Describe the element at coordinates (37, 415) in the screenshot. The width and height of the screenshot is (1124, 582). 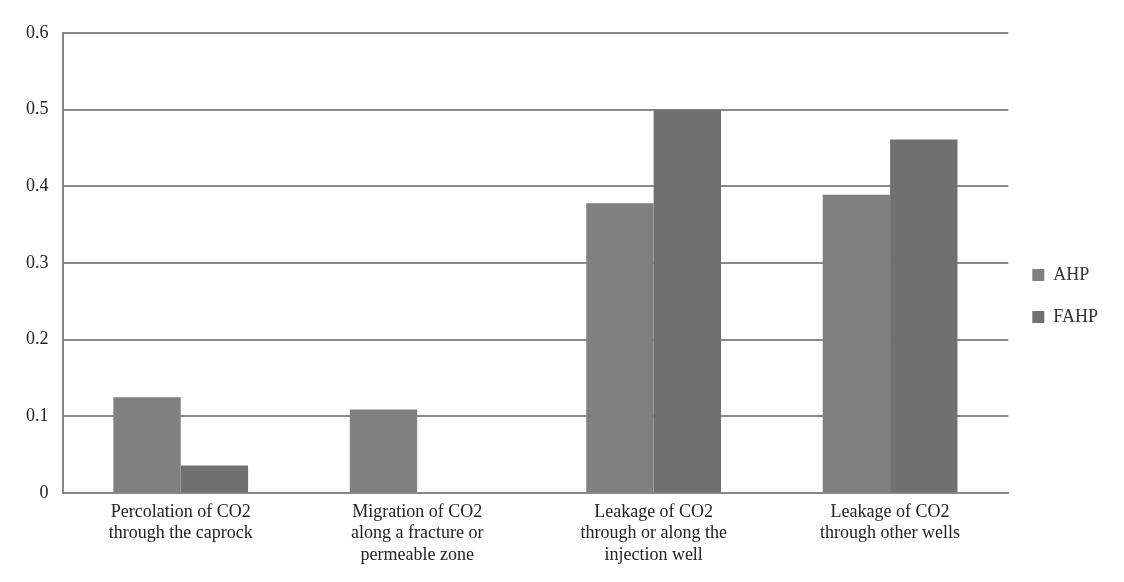
I see `y-tick-label: 0.1` at that location.